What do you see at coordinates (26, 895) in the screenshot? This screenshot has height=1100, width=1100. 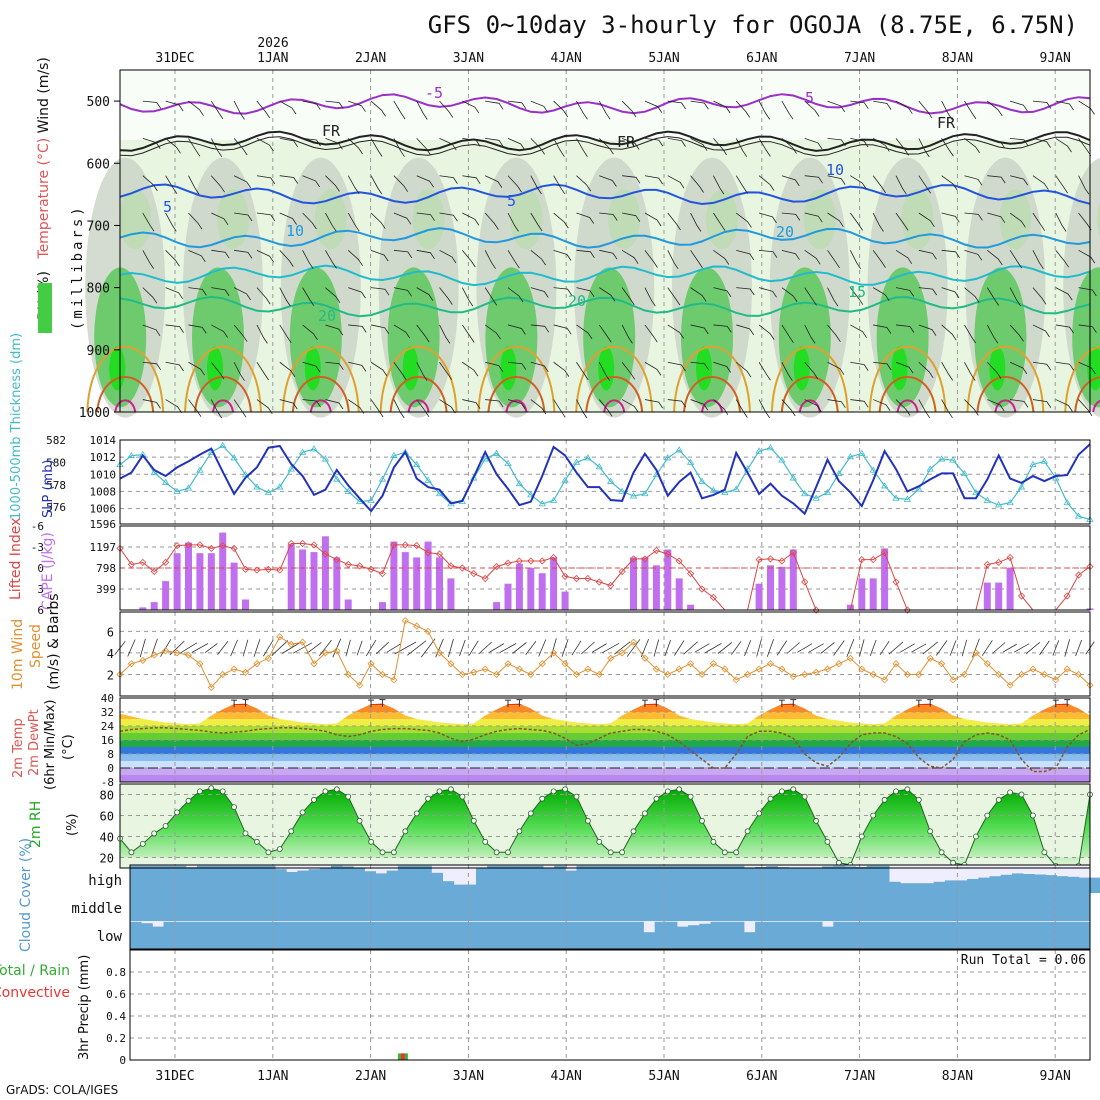 I see `cloud-ylabel: Cloud Cover (%)` at bounding box center [26, 895].